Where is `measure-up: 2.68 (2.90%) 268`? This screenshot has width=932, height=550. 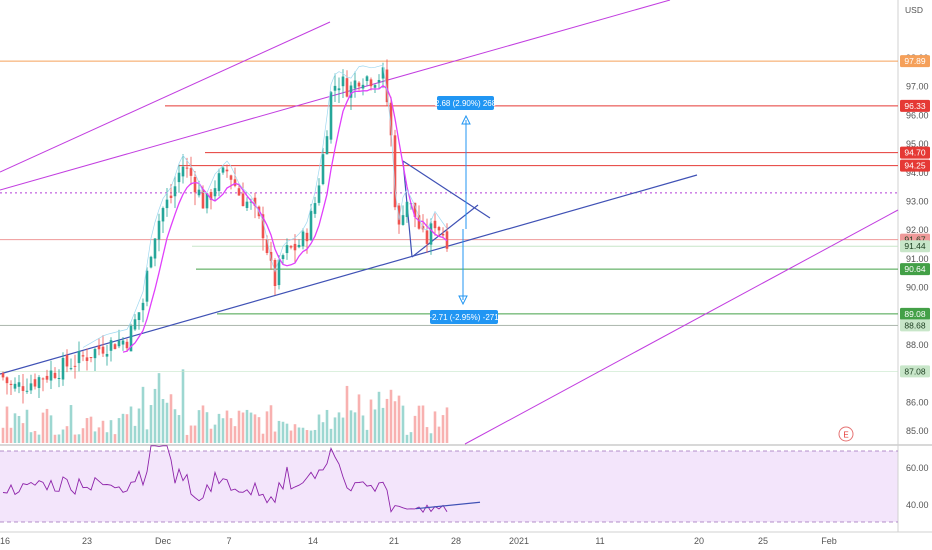 measure-up: 2.68 (2.90%) 268 is located at coordinates (466, 162).